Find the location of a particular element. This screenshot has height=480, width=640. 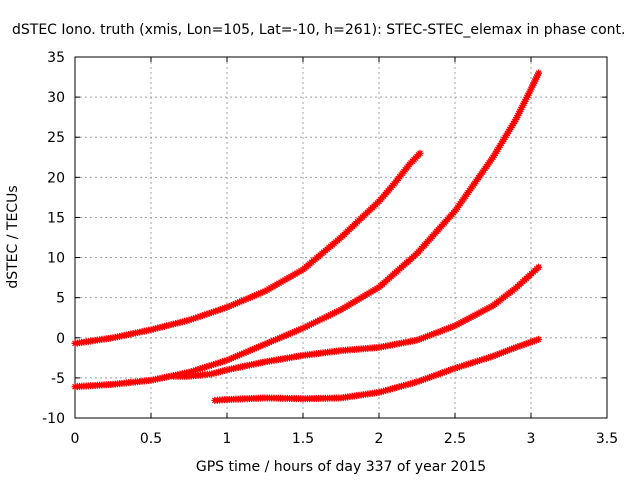

x-tick-label: 0 is located at coordinates (75, 439).